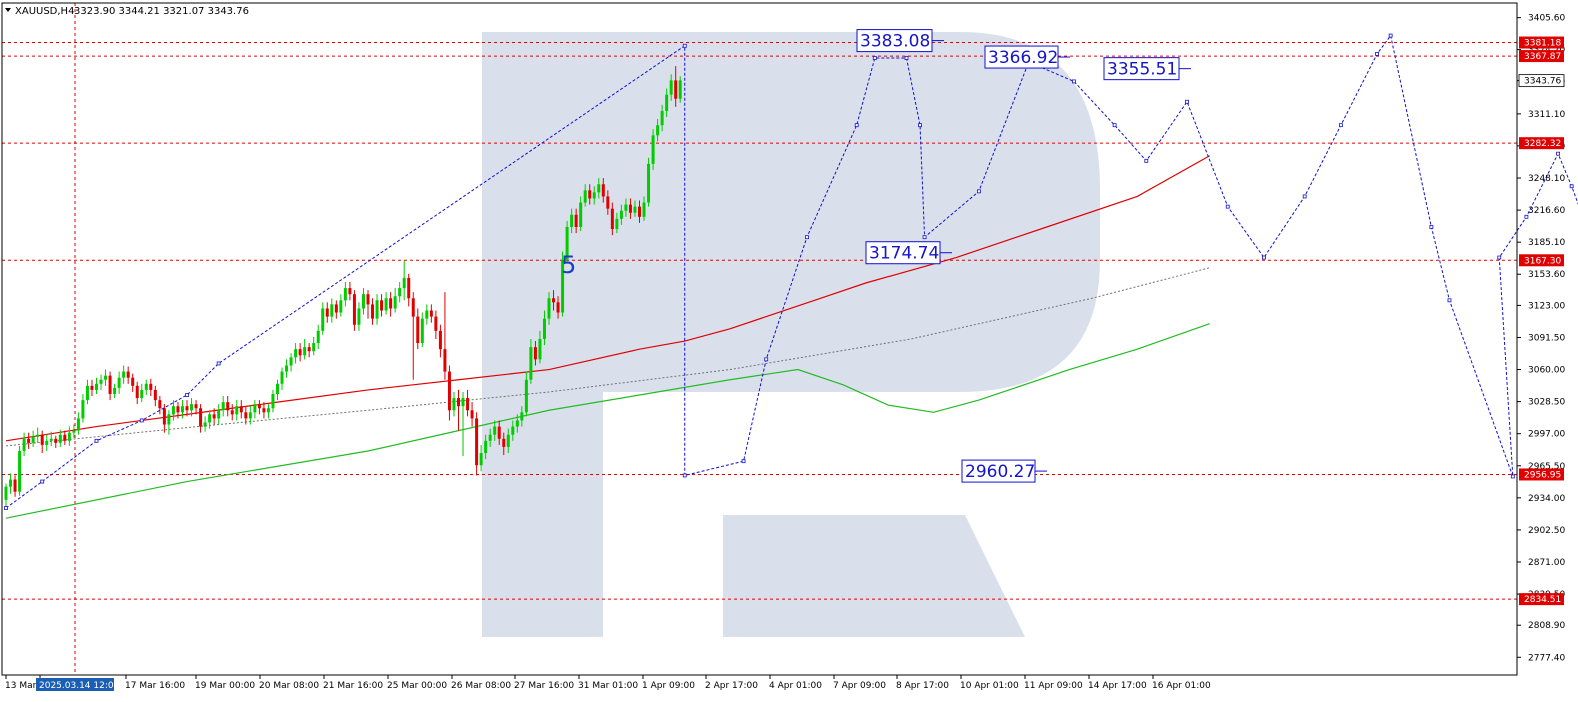 This screenshot has height=702, width=1578. Describe the element at coordinates (859, 686) in the screenshot. I see `x-tick-label: 7 Apr 09:00` at that location.